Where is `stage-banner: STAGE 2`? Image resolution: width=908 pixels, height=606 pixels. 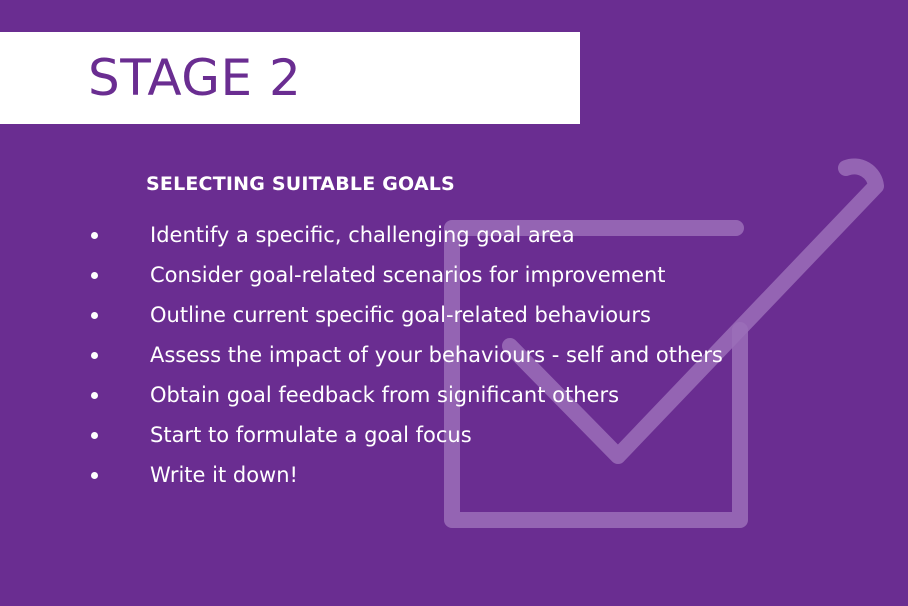 stage-banner: STAGE 2 is located at coordinates (290, 78).